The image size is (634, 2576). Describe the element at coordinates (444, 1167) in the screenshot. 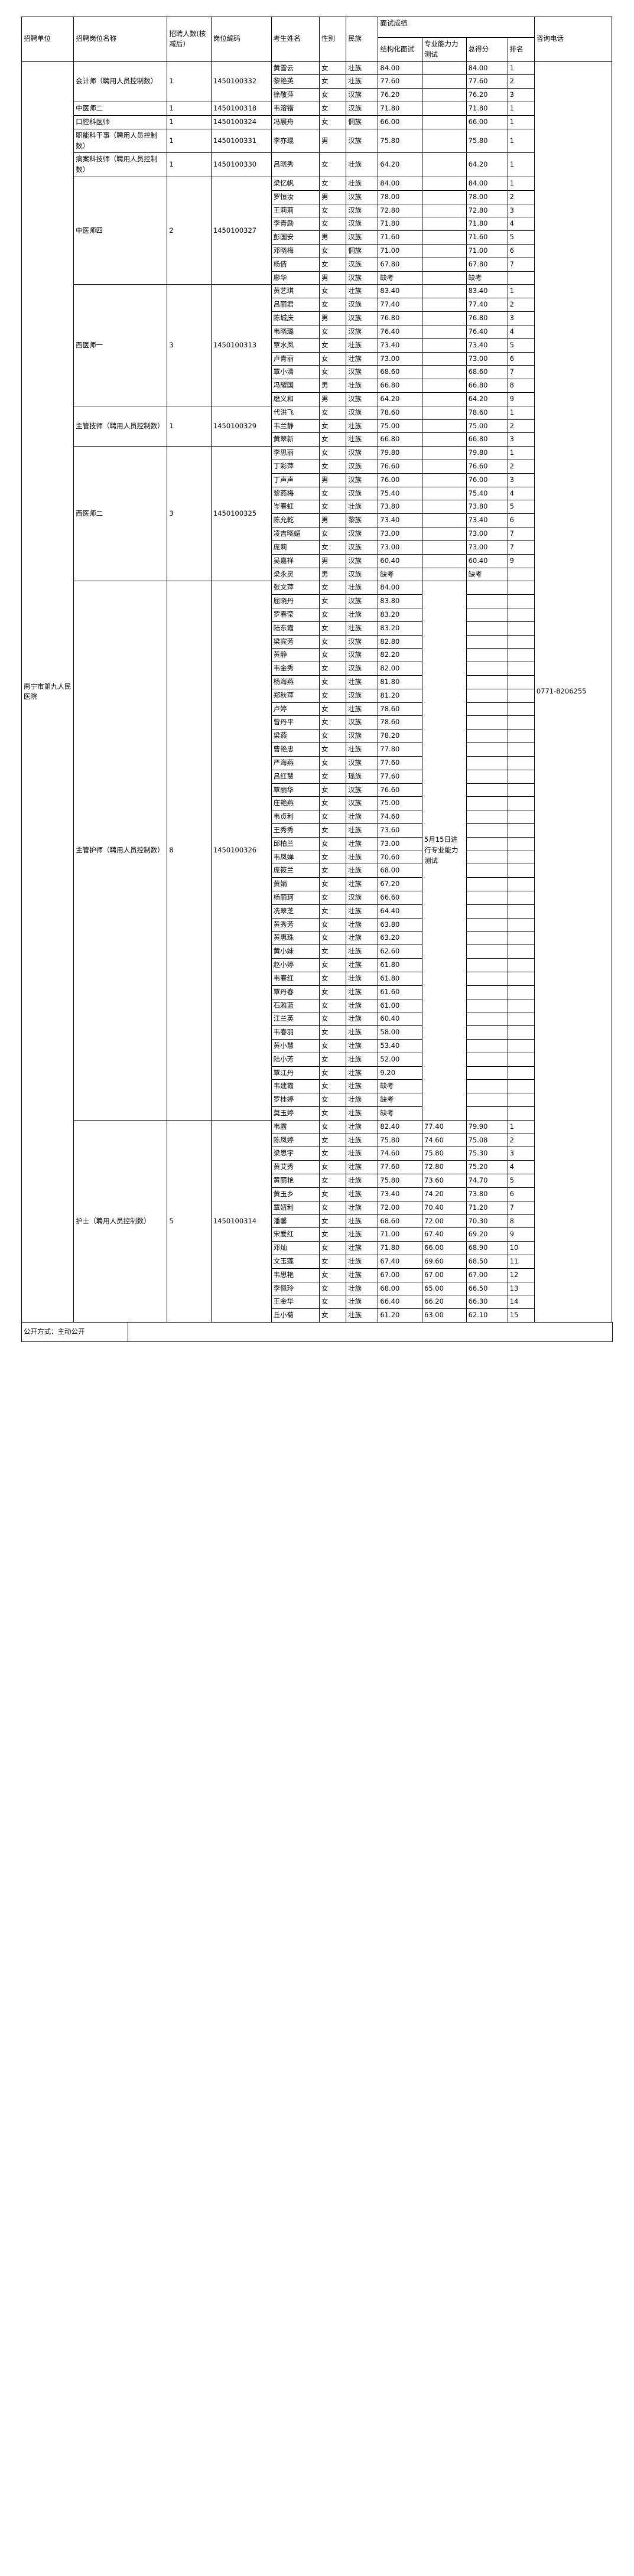

I see `cell-ability-score: 72.80` at that location.